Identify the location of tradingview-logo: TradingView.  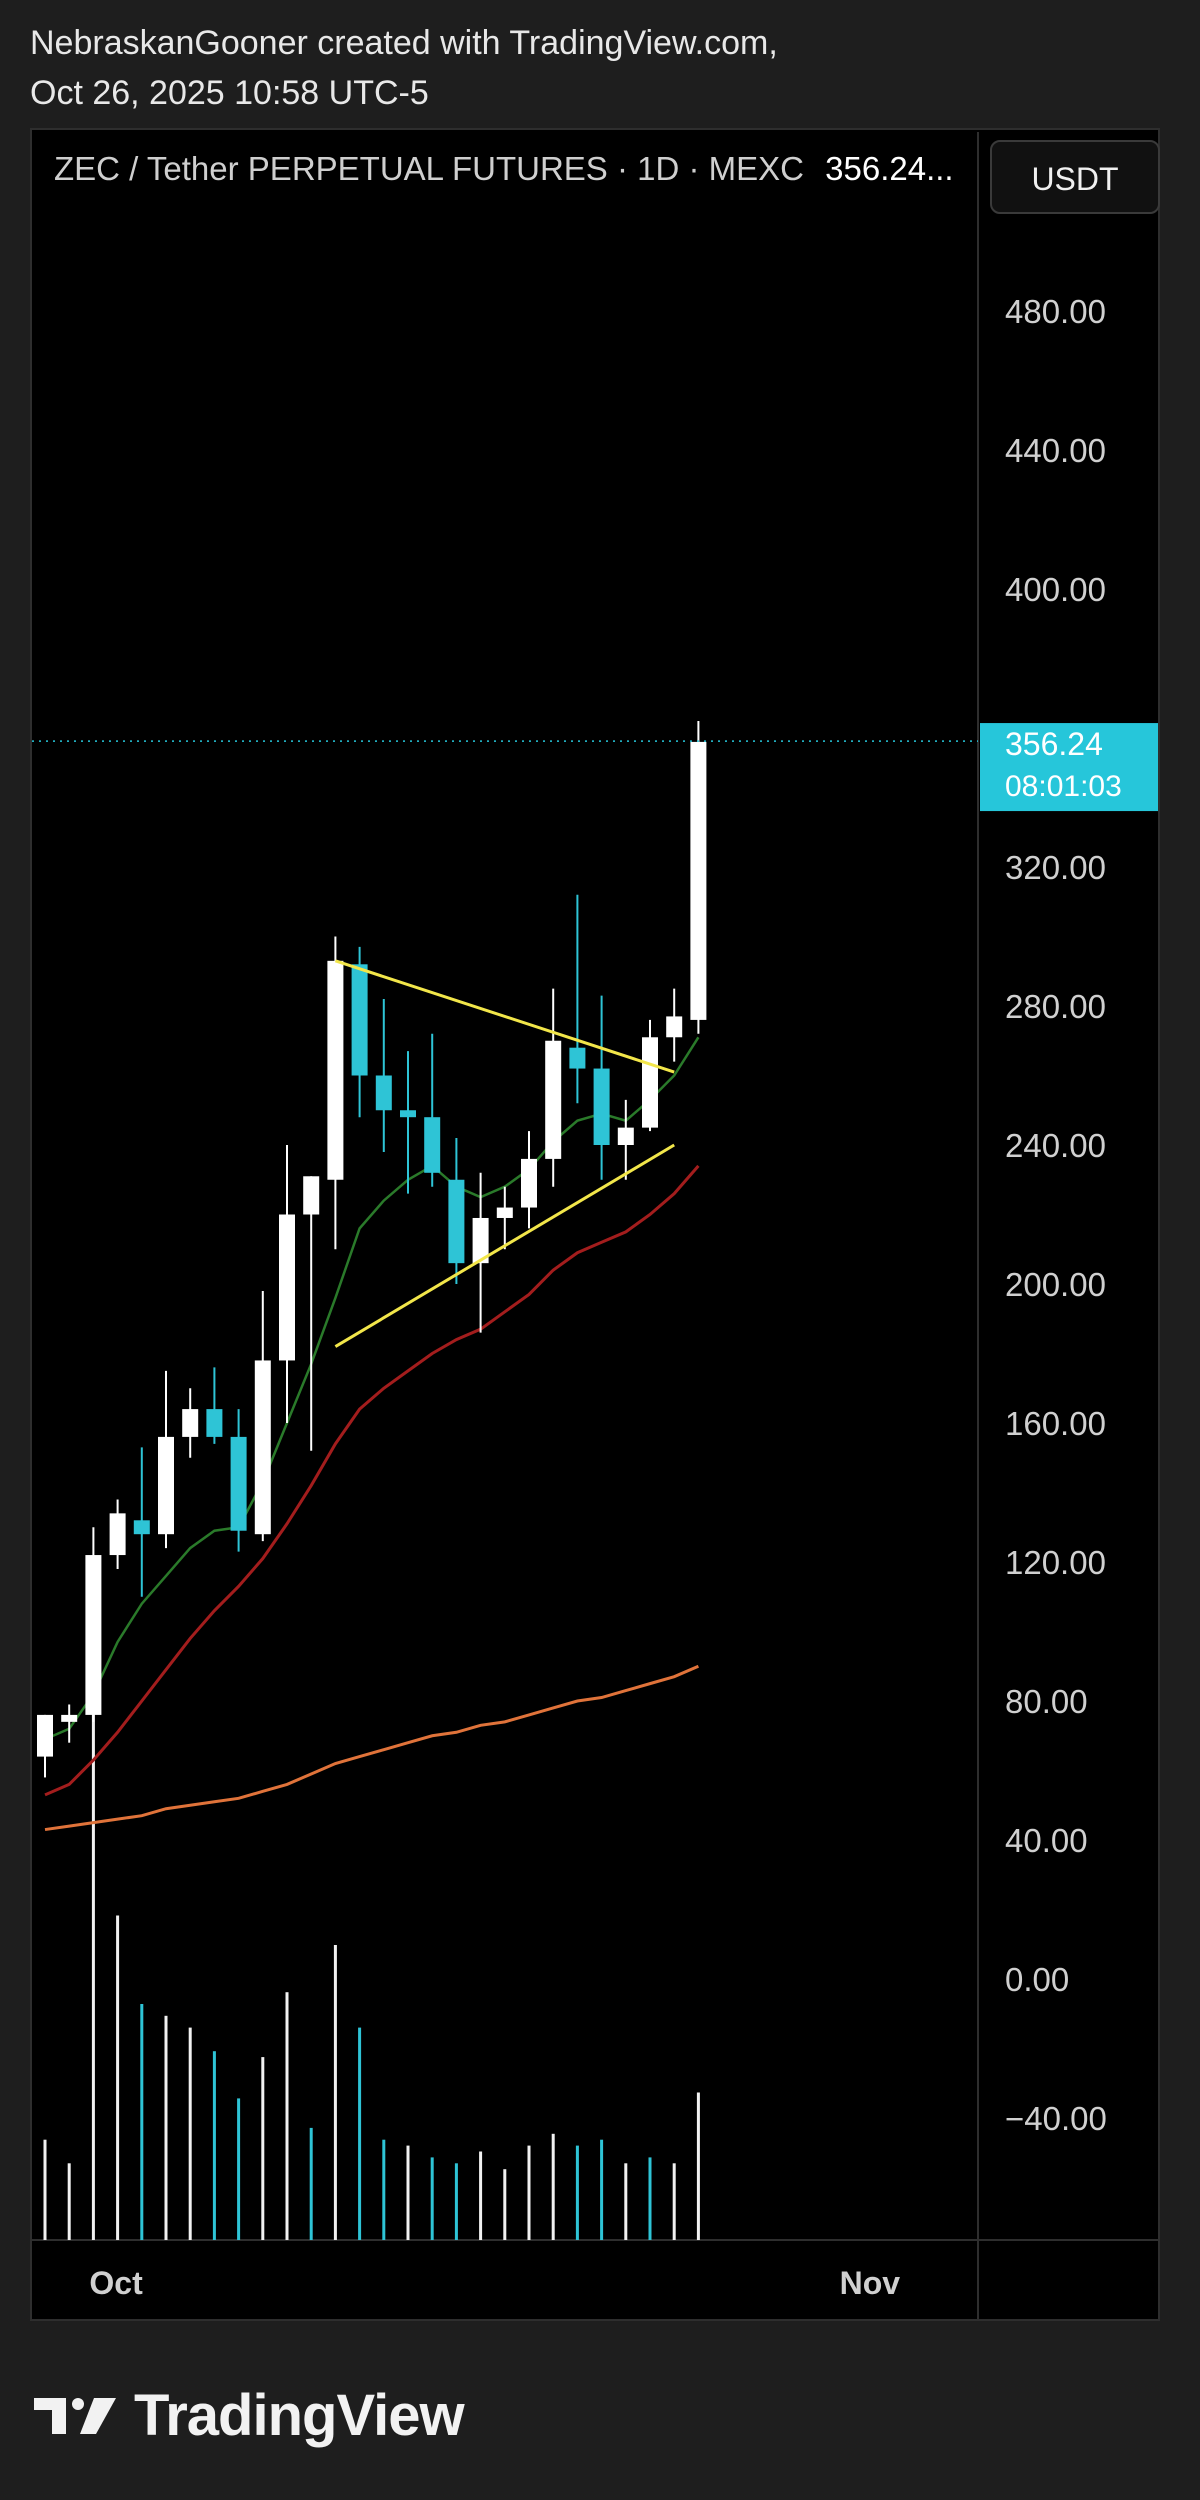
(249, 2415).